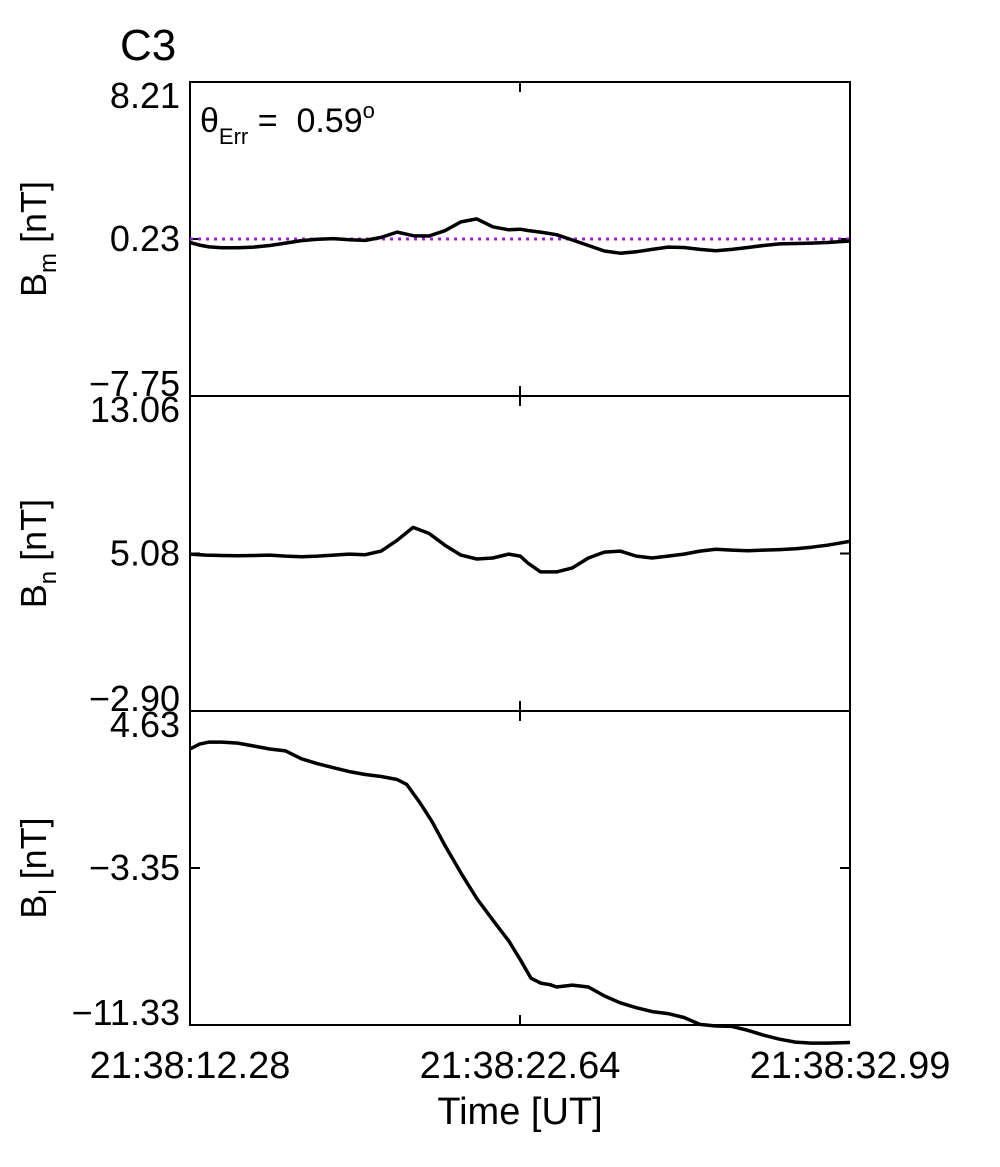  I want to click on y-axis-label-sub-Bm: m, so click(48, 263).